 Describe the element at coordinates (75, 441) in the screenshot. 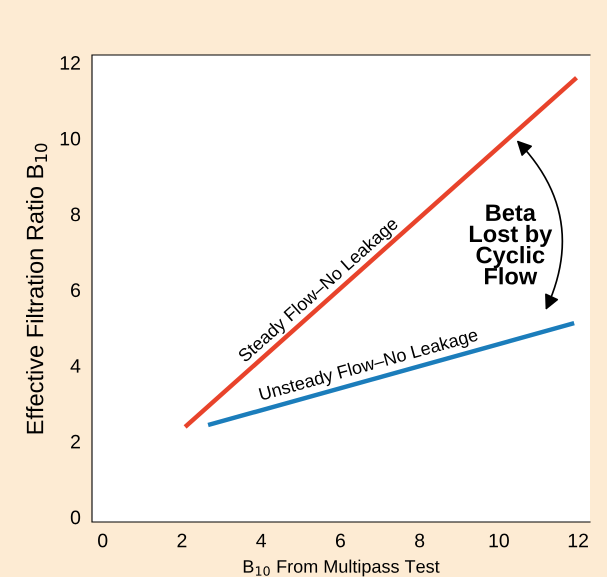

I see `y-tick-label: 2` at that location.